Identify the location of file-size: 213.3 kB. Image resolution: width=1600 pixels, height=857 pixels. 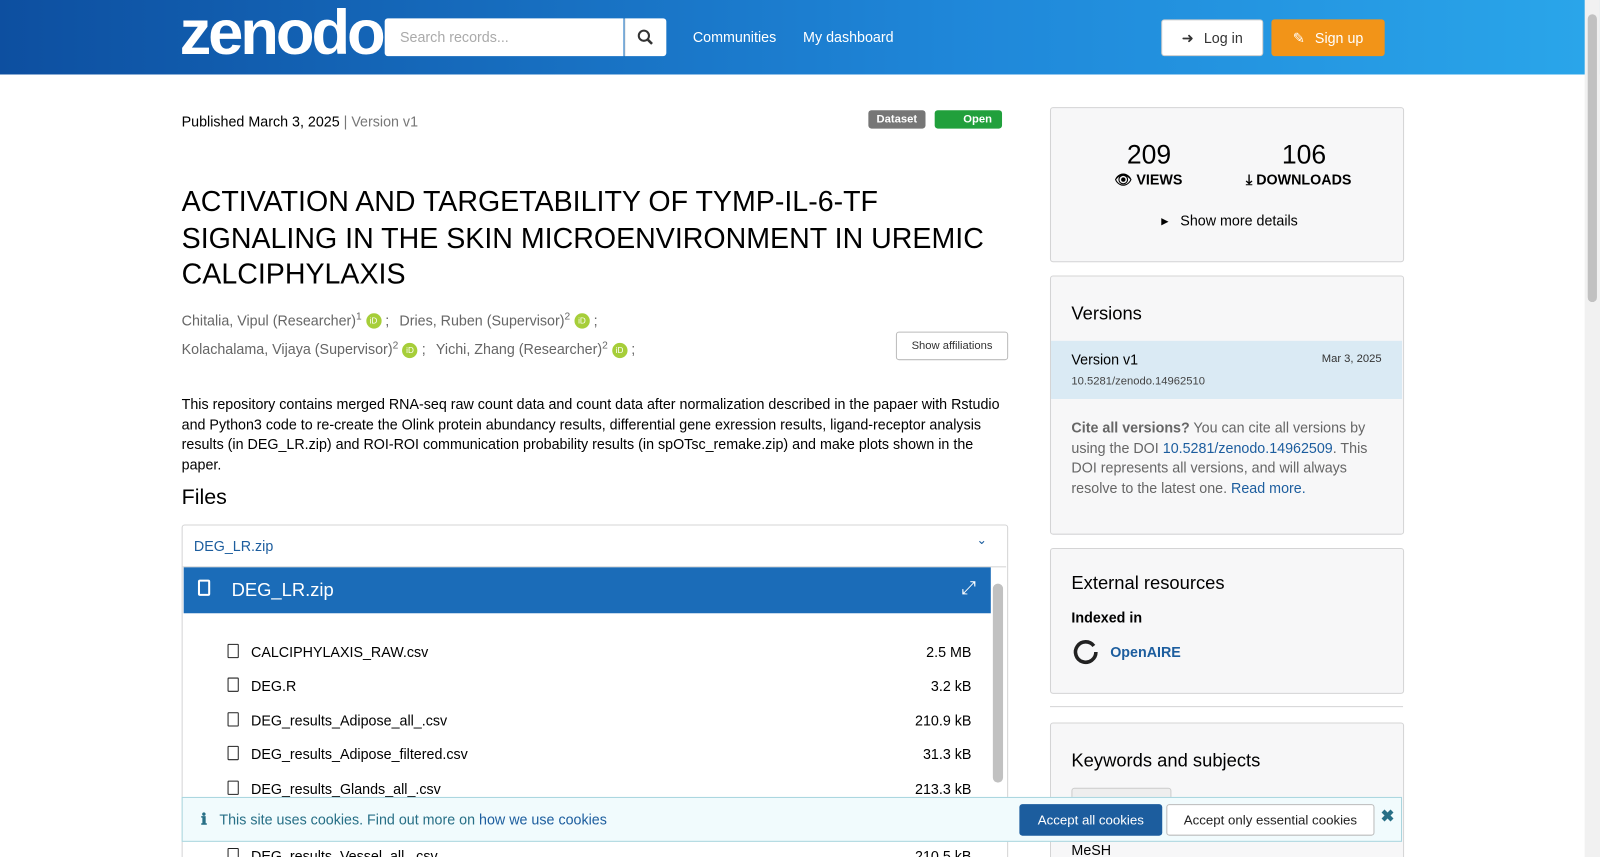
(943, 788).